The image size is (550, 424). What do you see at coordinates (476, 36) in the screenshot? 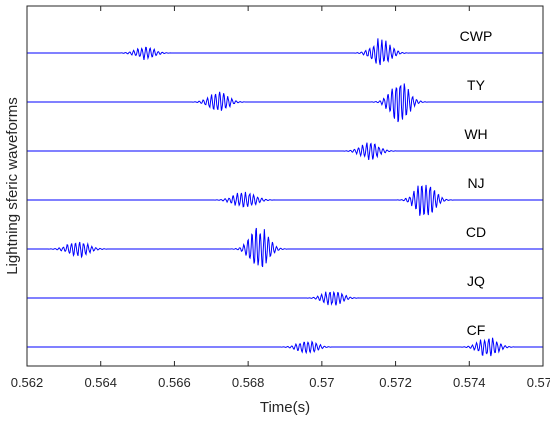
I see `station-label-cwp: CWP` at bounding box center [476, 36].